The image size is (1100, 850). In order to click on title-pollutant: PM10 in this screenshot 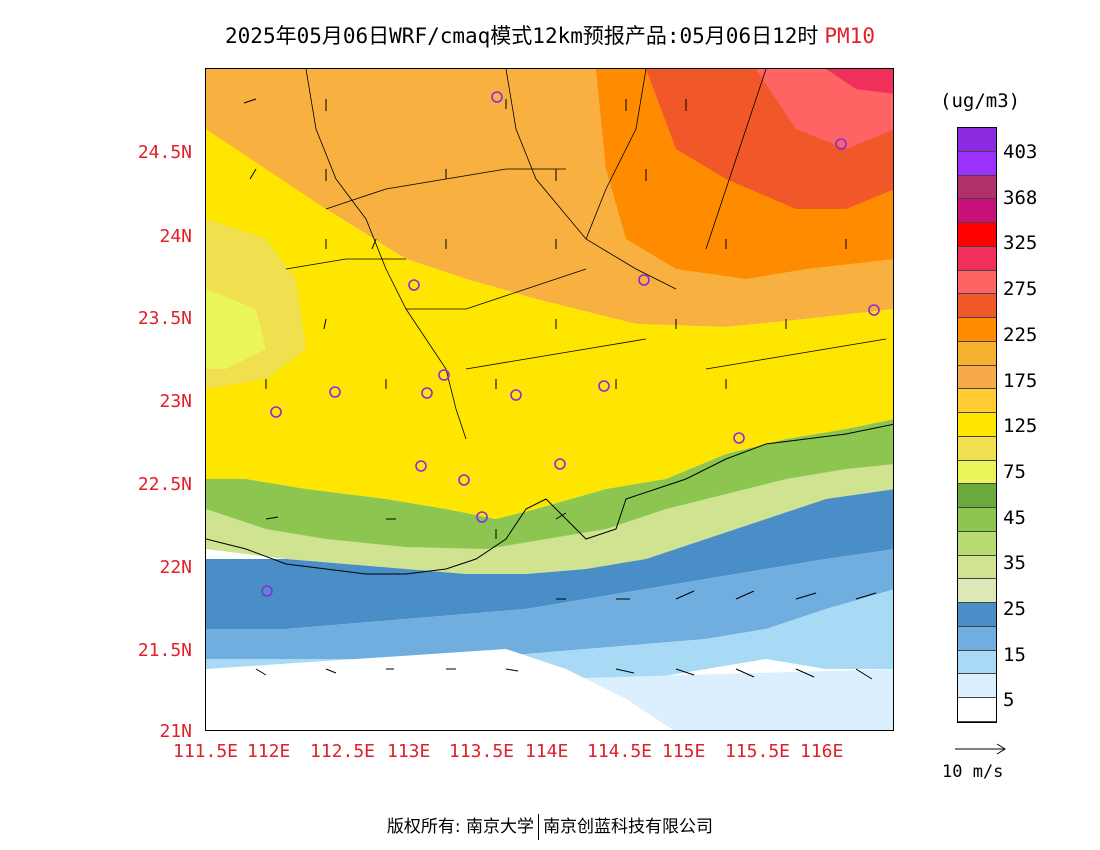, I will do `click(849, 36)`.